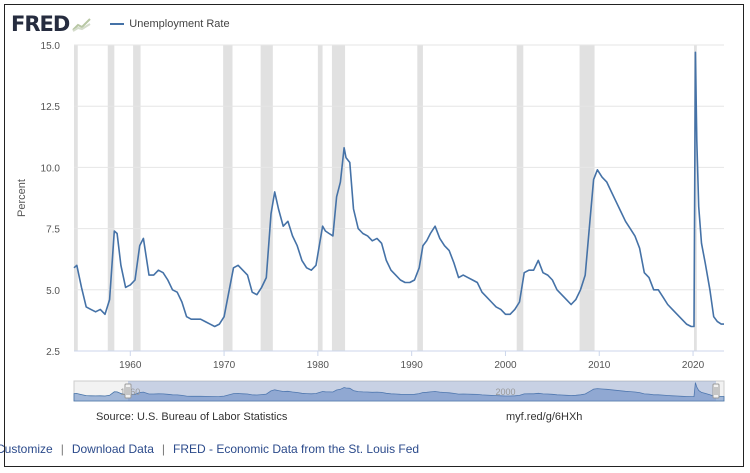 Image resolution: width=750 pixels, height=473 pixels. What do you see at coordinates (505, 365) in the screenshot?
I see `x-tick-label: 2000` at bounding box center [505, 365].